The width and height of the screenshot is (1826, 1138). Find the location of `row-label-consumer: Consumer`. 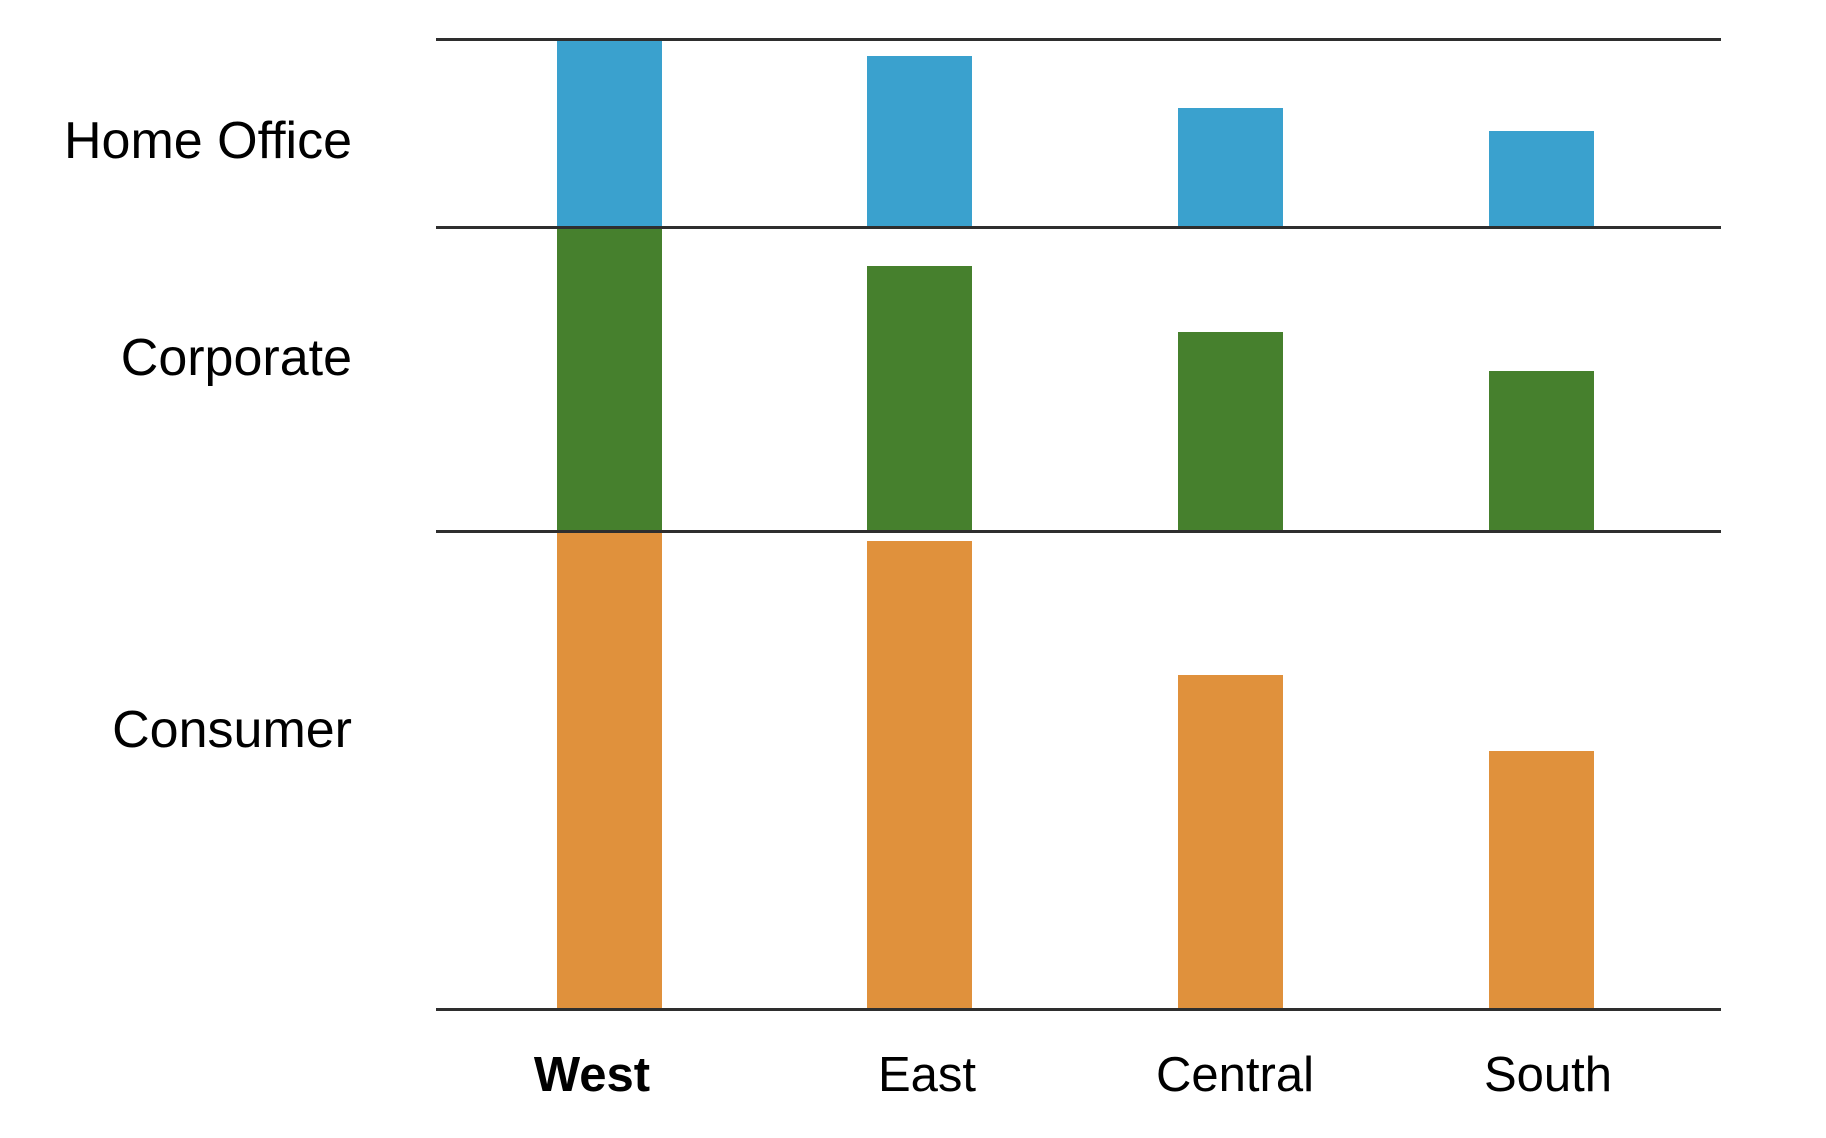

row-label-consumer: Consumer is located at coordinates (232, 730).